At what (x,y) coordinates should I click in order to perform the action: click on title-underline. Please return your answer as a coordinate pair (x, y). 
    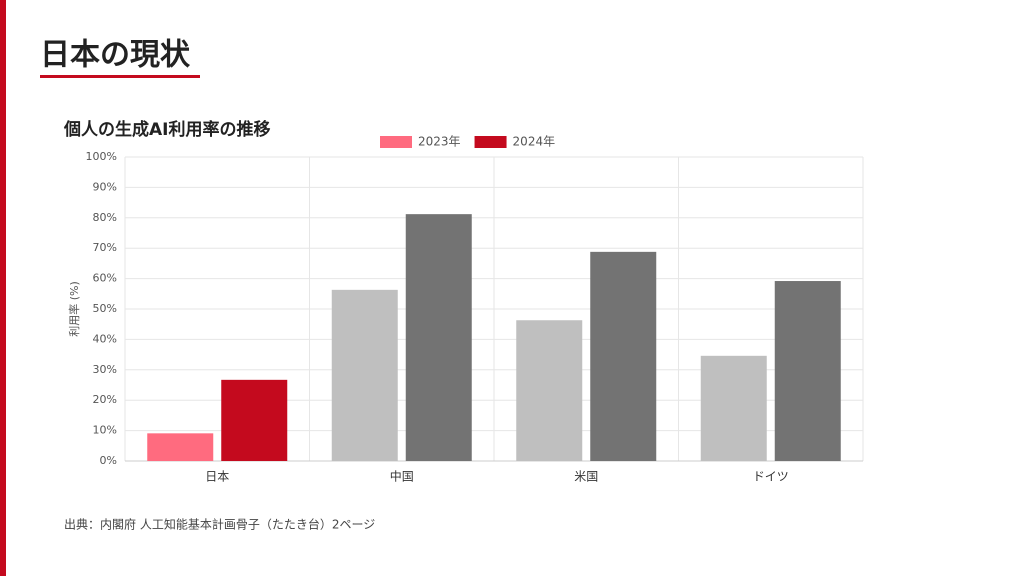
    Looking at the image, I should click on (120, 76).